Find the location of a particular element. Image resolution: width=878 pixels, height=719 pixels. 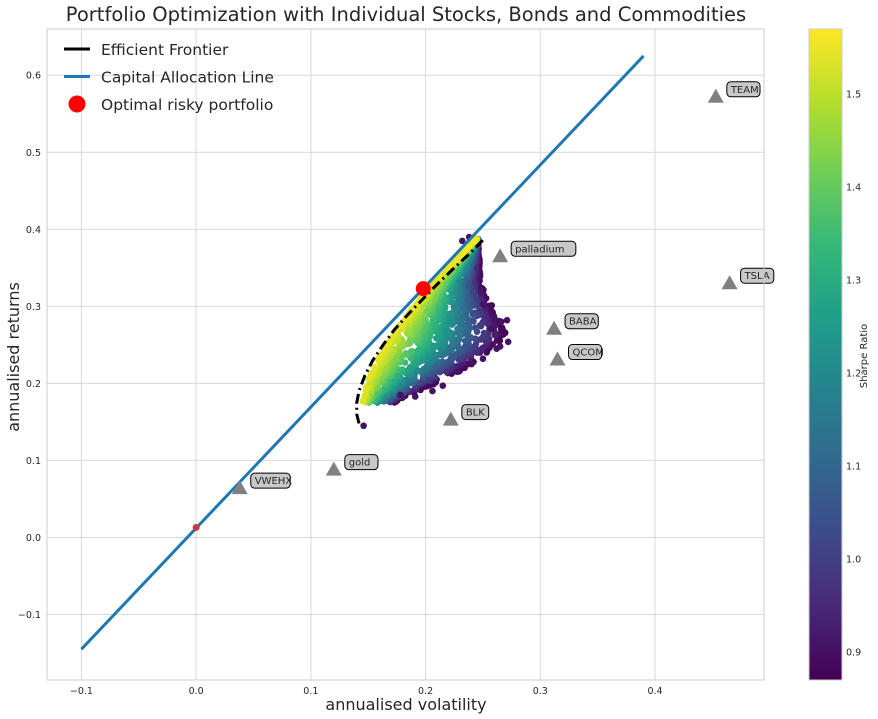

colorbar-gradient is located at coordinates (825, 354).